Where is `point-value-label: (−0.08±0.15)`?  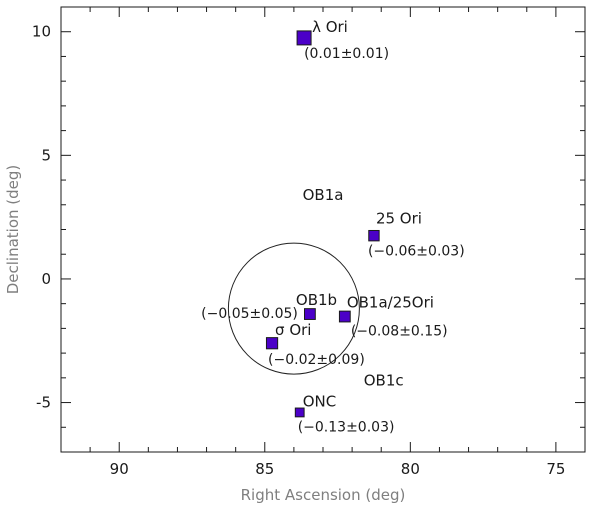
point-value-label: (−0.08±0.15) is located at coordinates (399, 332).